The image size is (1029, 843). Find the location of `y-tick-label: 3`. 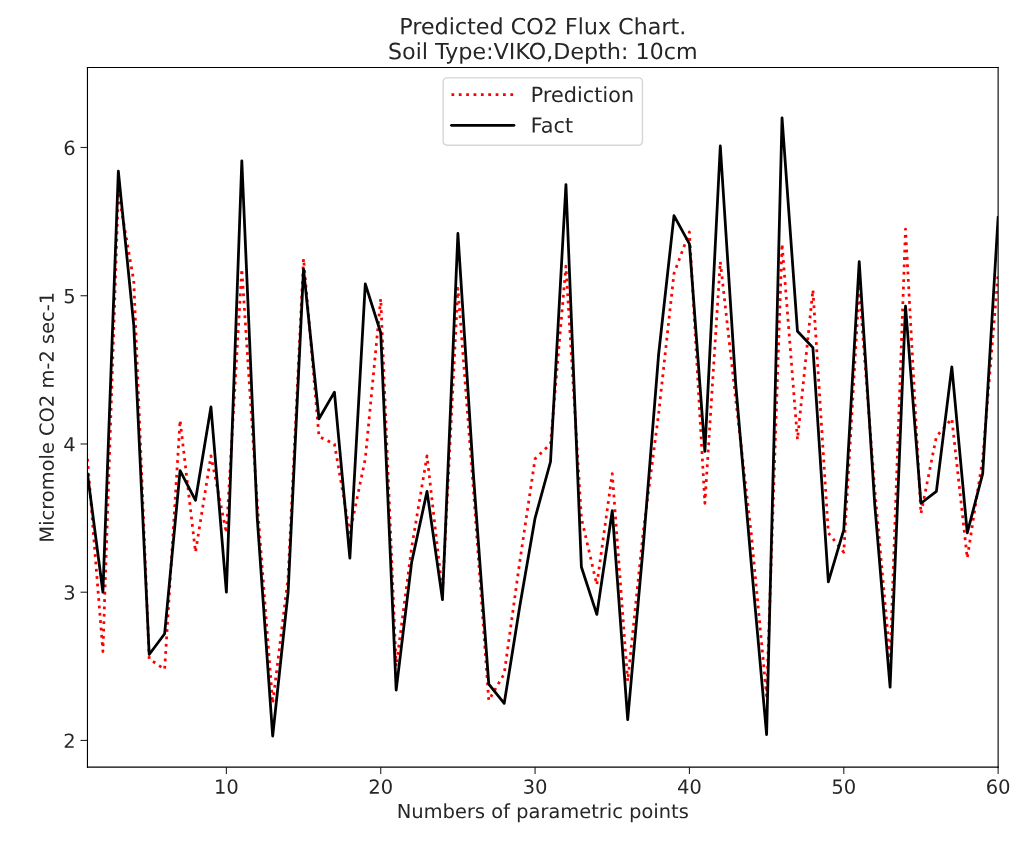

y-tick-label: 3 is located at coordinates (69, 592).